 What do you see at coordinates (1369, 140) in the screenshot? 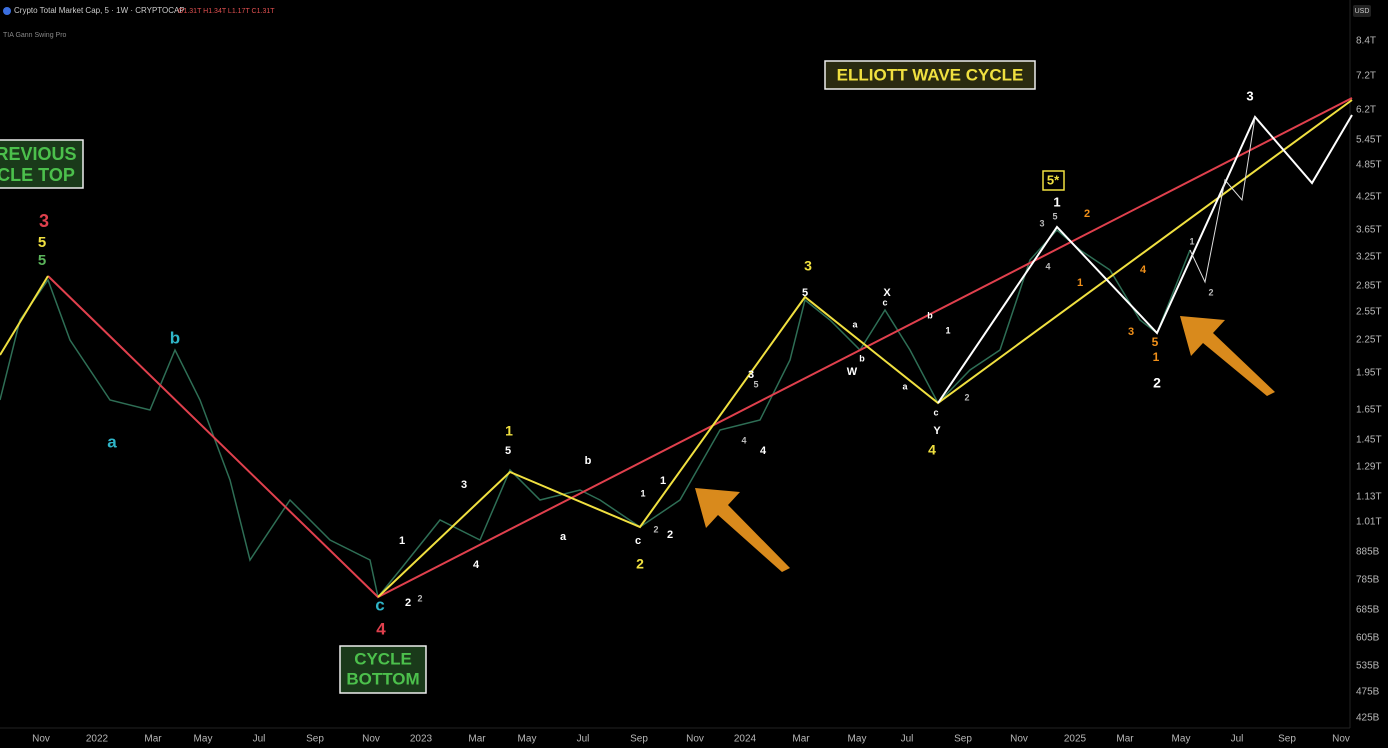
I see `price-label: 5.45T` at bounding box center [1369, 140].